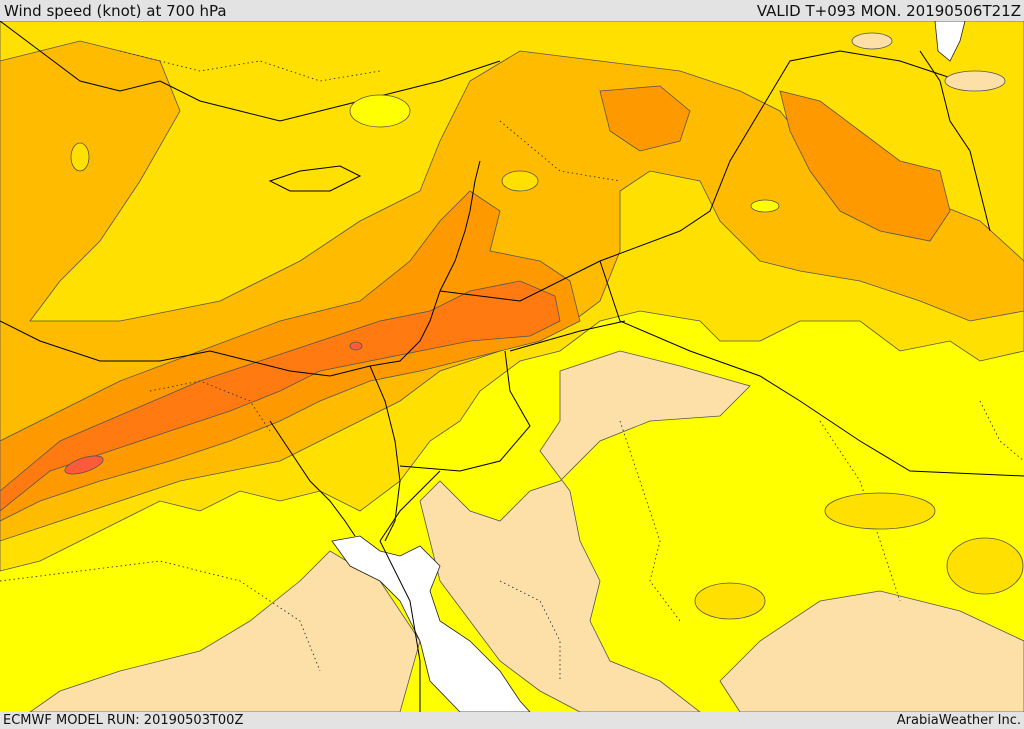 Image resolution: width=1024 pixels, height=729 pixels. Describe the element at coordinates (356, 346) in the screenshot. I see `highest-wind-spot-east` at that location.